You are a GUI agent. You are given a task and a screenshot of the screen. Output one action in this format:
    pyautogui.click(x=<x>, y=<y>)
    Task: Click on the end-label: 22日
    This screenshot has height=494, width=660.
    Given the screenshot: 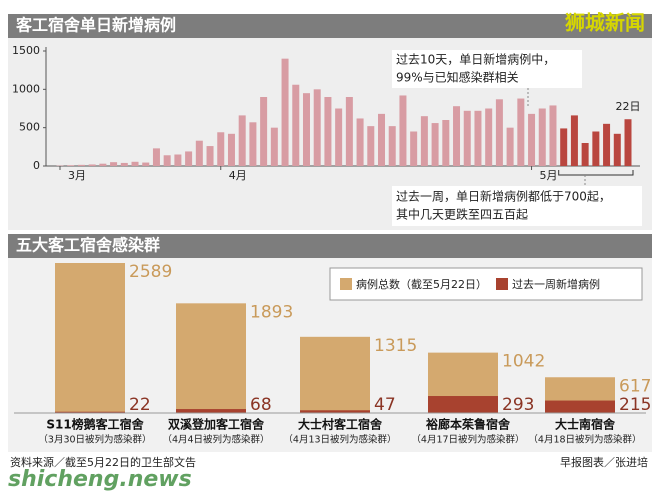 What is the action you would take?
    pyautogui.click(x=628, y=106)
    